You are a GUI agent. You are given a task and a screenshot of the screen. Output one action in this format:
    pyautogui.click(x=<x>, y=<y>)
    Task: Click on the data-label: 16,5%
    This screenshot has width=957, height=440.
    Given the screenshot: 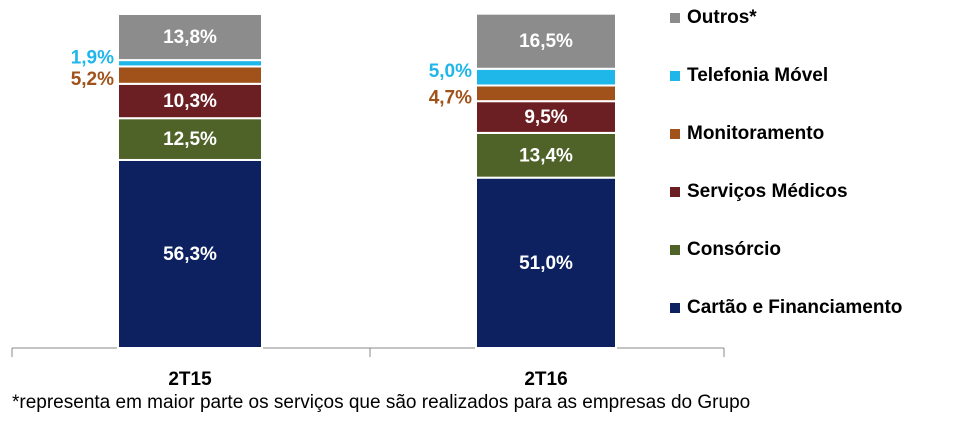 What is the action you would take?
    pyautogui.click(x=546, y=41)
    